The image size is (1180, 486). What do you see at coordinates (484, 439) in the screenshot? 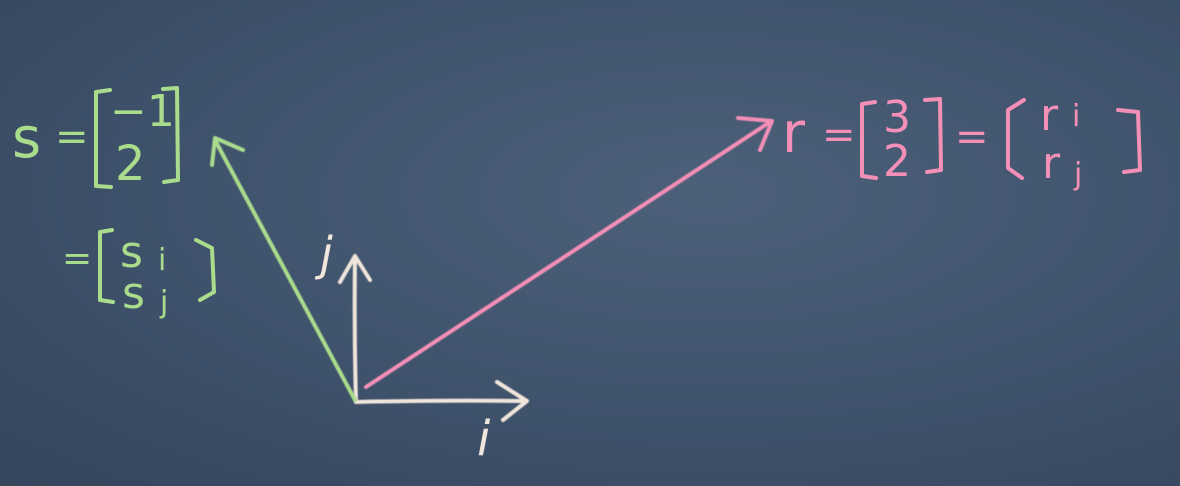
I see `basis-i-label: i` at bounding box center [484, 439].